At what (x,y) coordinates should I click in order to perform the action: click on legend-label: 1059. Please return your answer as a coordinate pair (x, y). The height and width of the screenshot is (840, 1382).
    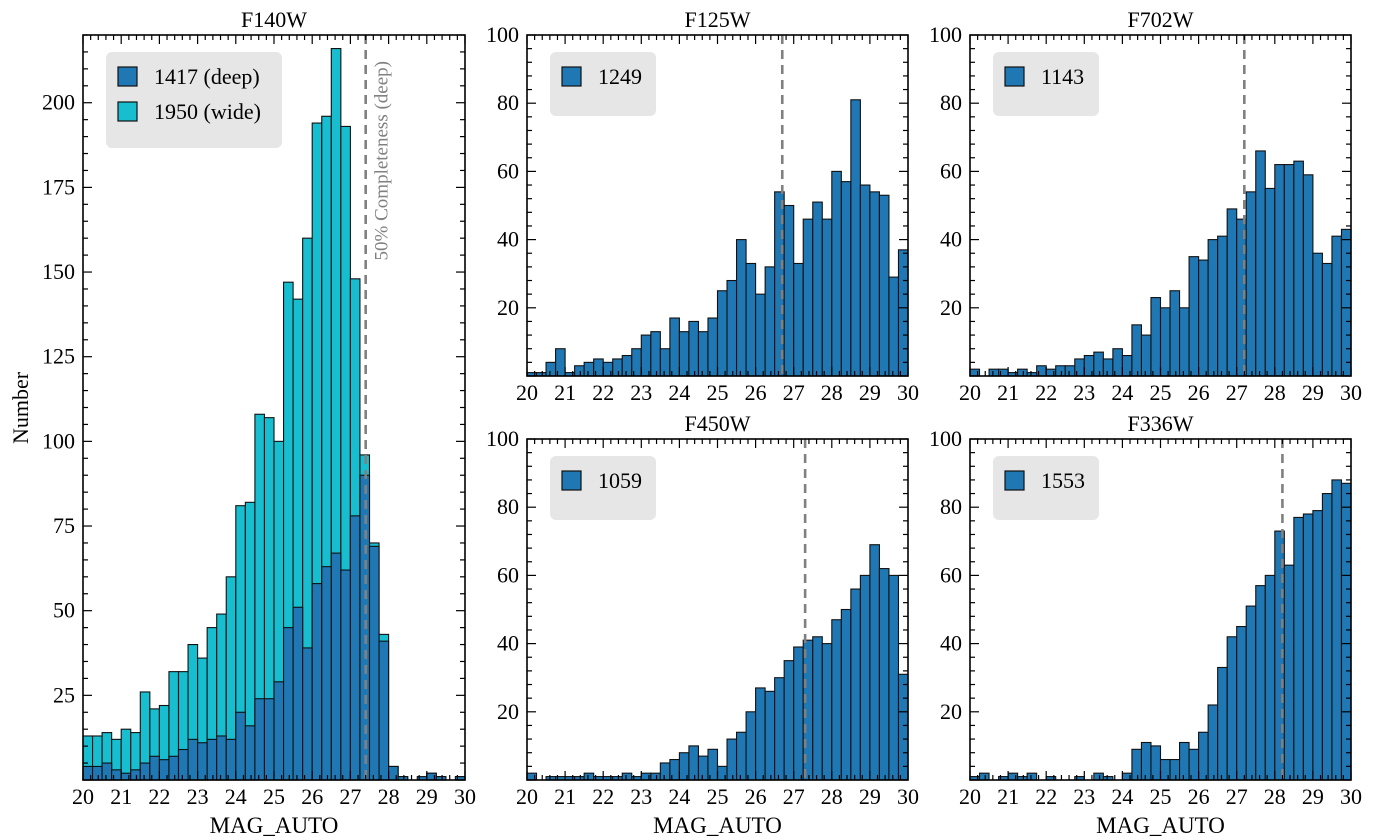
    Looking at the image, I should click on (620, 480).